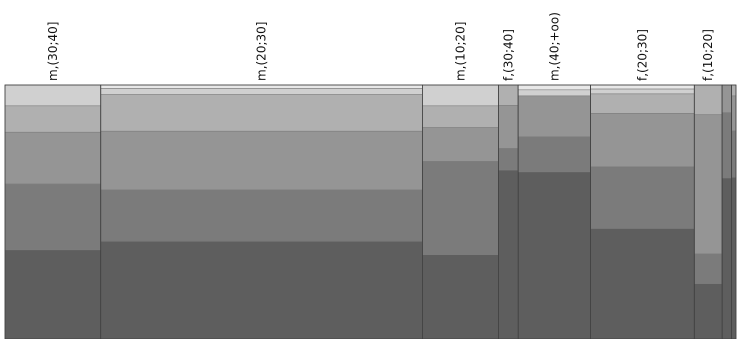 The image size is (737, 339). What do you see at coordinates (460, 51) in the screenshot?
I see `column-label: m,(10;20]` at bounding box center [460, 51].